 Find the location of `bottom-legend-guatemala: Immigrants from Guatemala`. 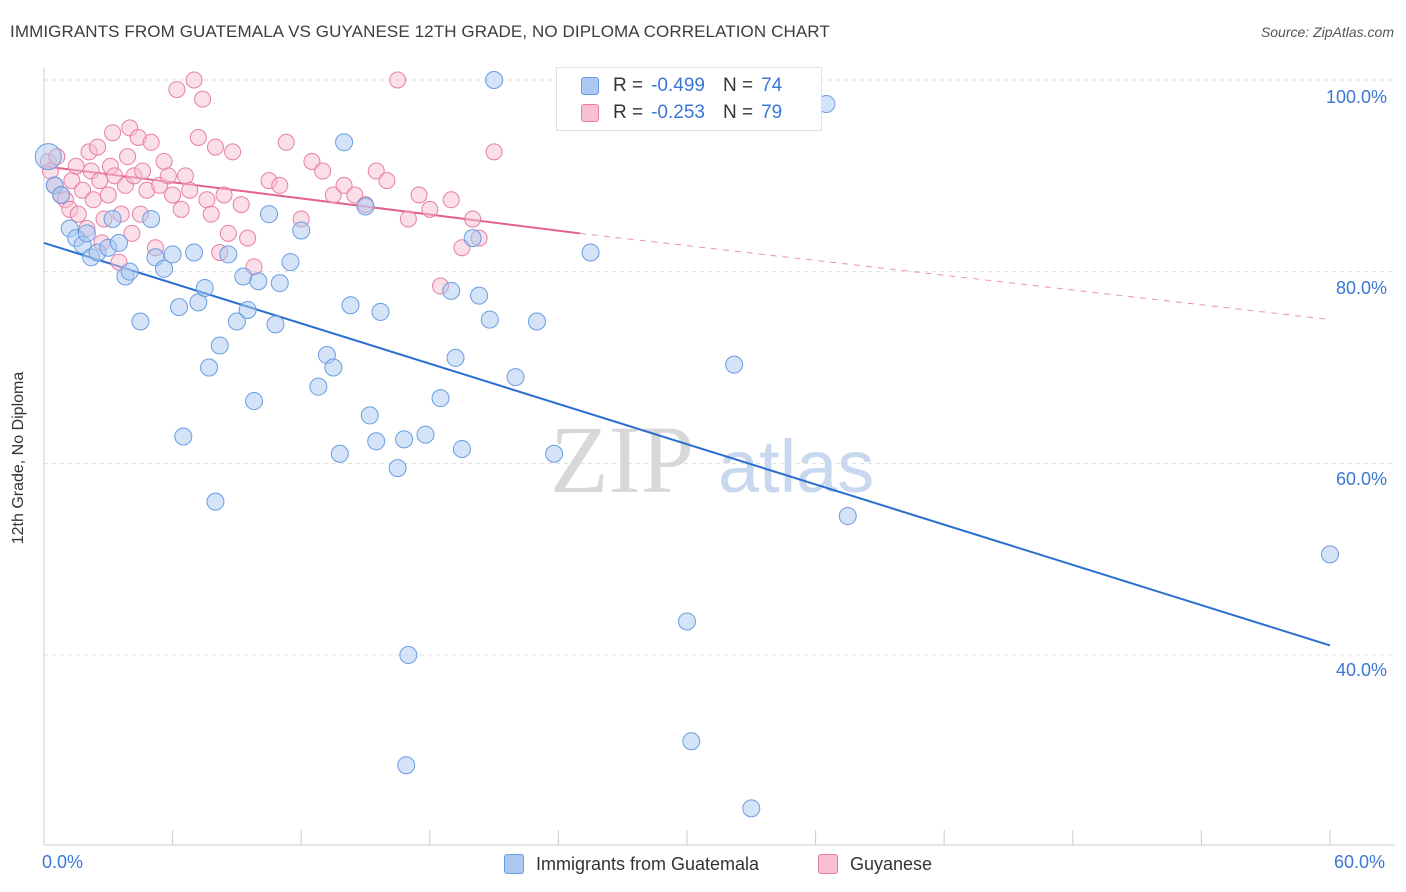

bottom-legend-guatemala: Immigrants from Guatemala is located at coordinates (631, 864).